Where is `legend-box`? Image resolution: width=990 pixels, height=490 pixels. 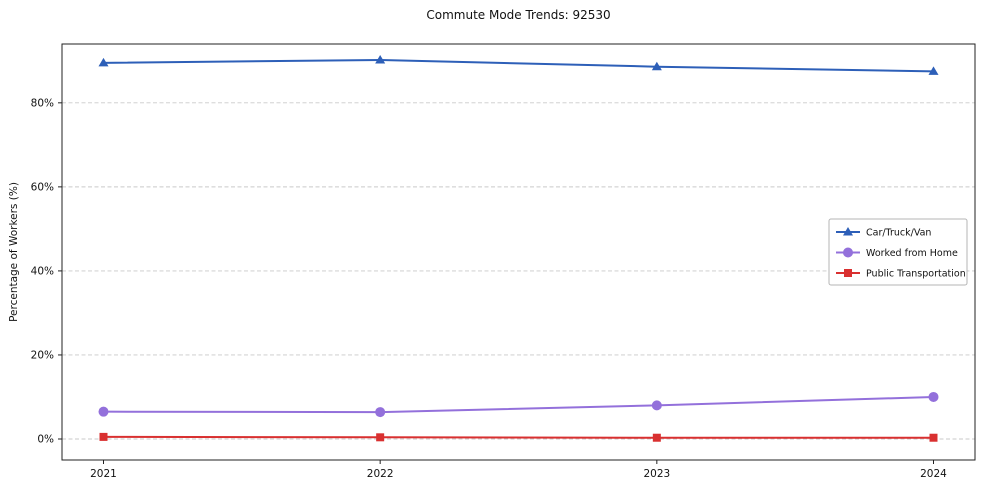
legend-box is located at coordinates (898, 252).